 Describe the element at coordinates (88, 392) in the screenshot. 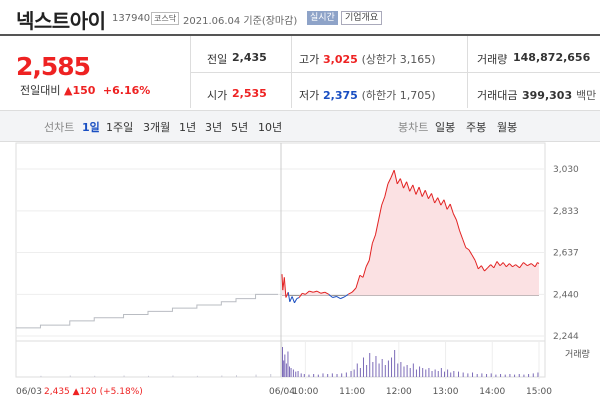

I see `prev-day-change: 120` at that location.